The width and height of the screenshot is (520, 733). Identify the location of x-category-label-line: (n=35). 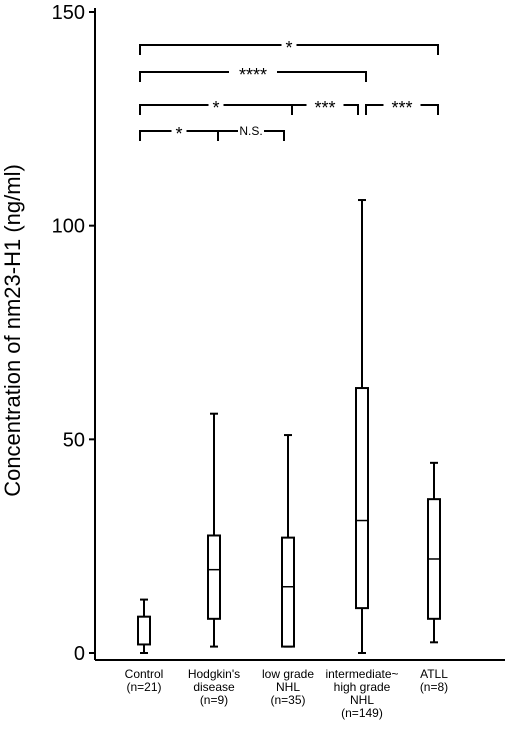
(287, 700).